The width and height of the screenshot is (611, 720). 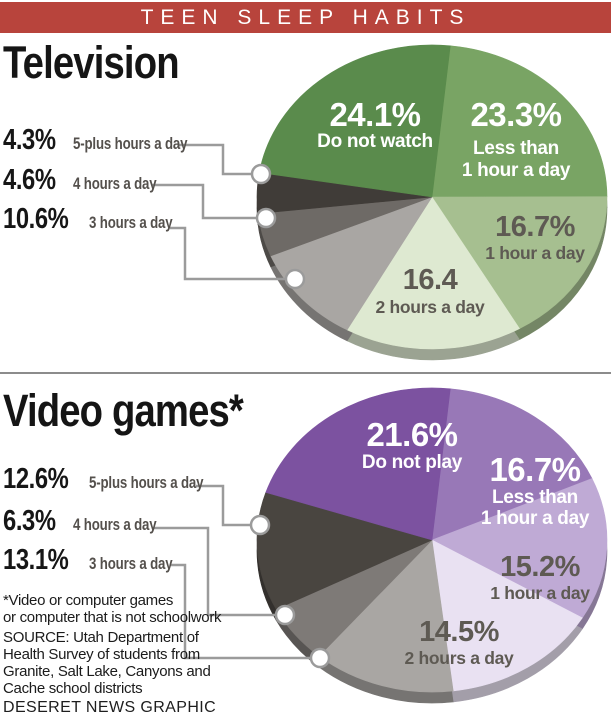 I want to click on pie-slice-do-not-play, so click(x=358, y=464).